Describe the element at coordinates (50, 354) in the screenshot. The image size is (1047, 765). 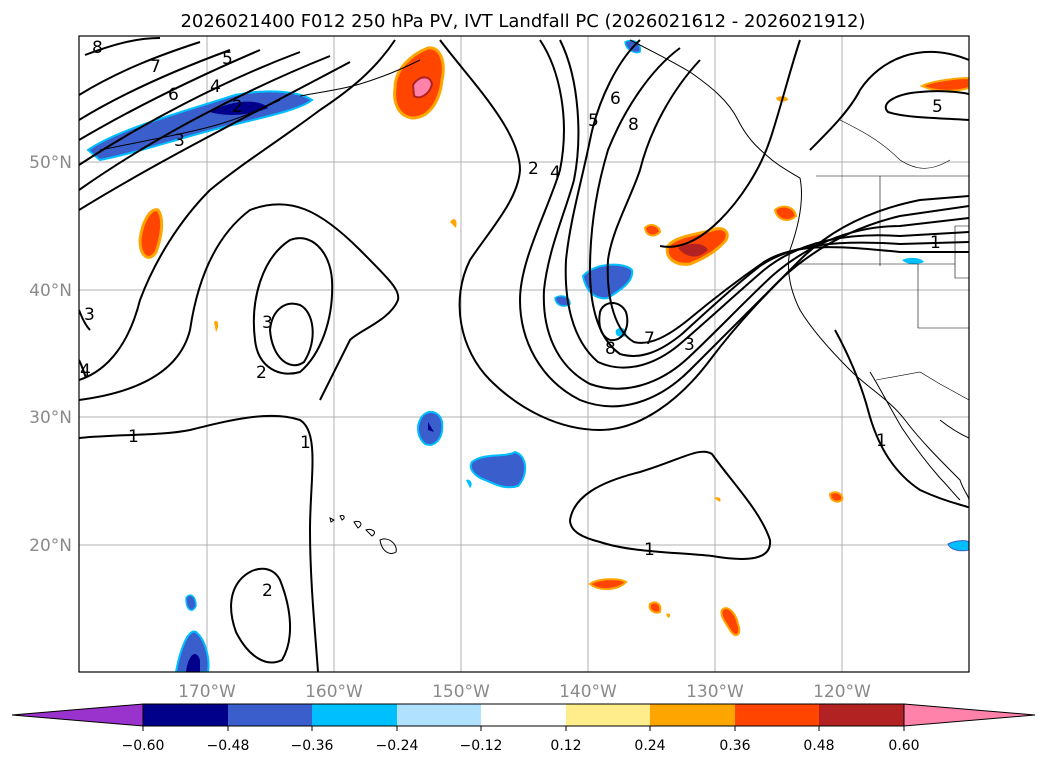
I see `latitude-labels: 50°N 40°N 30°N 20°N` at that location.